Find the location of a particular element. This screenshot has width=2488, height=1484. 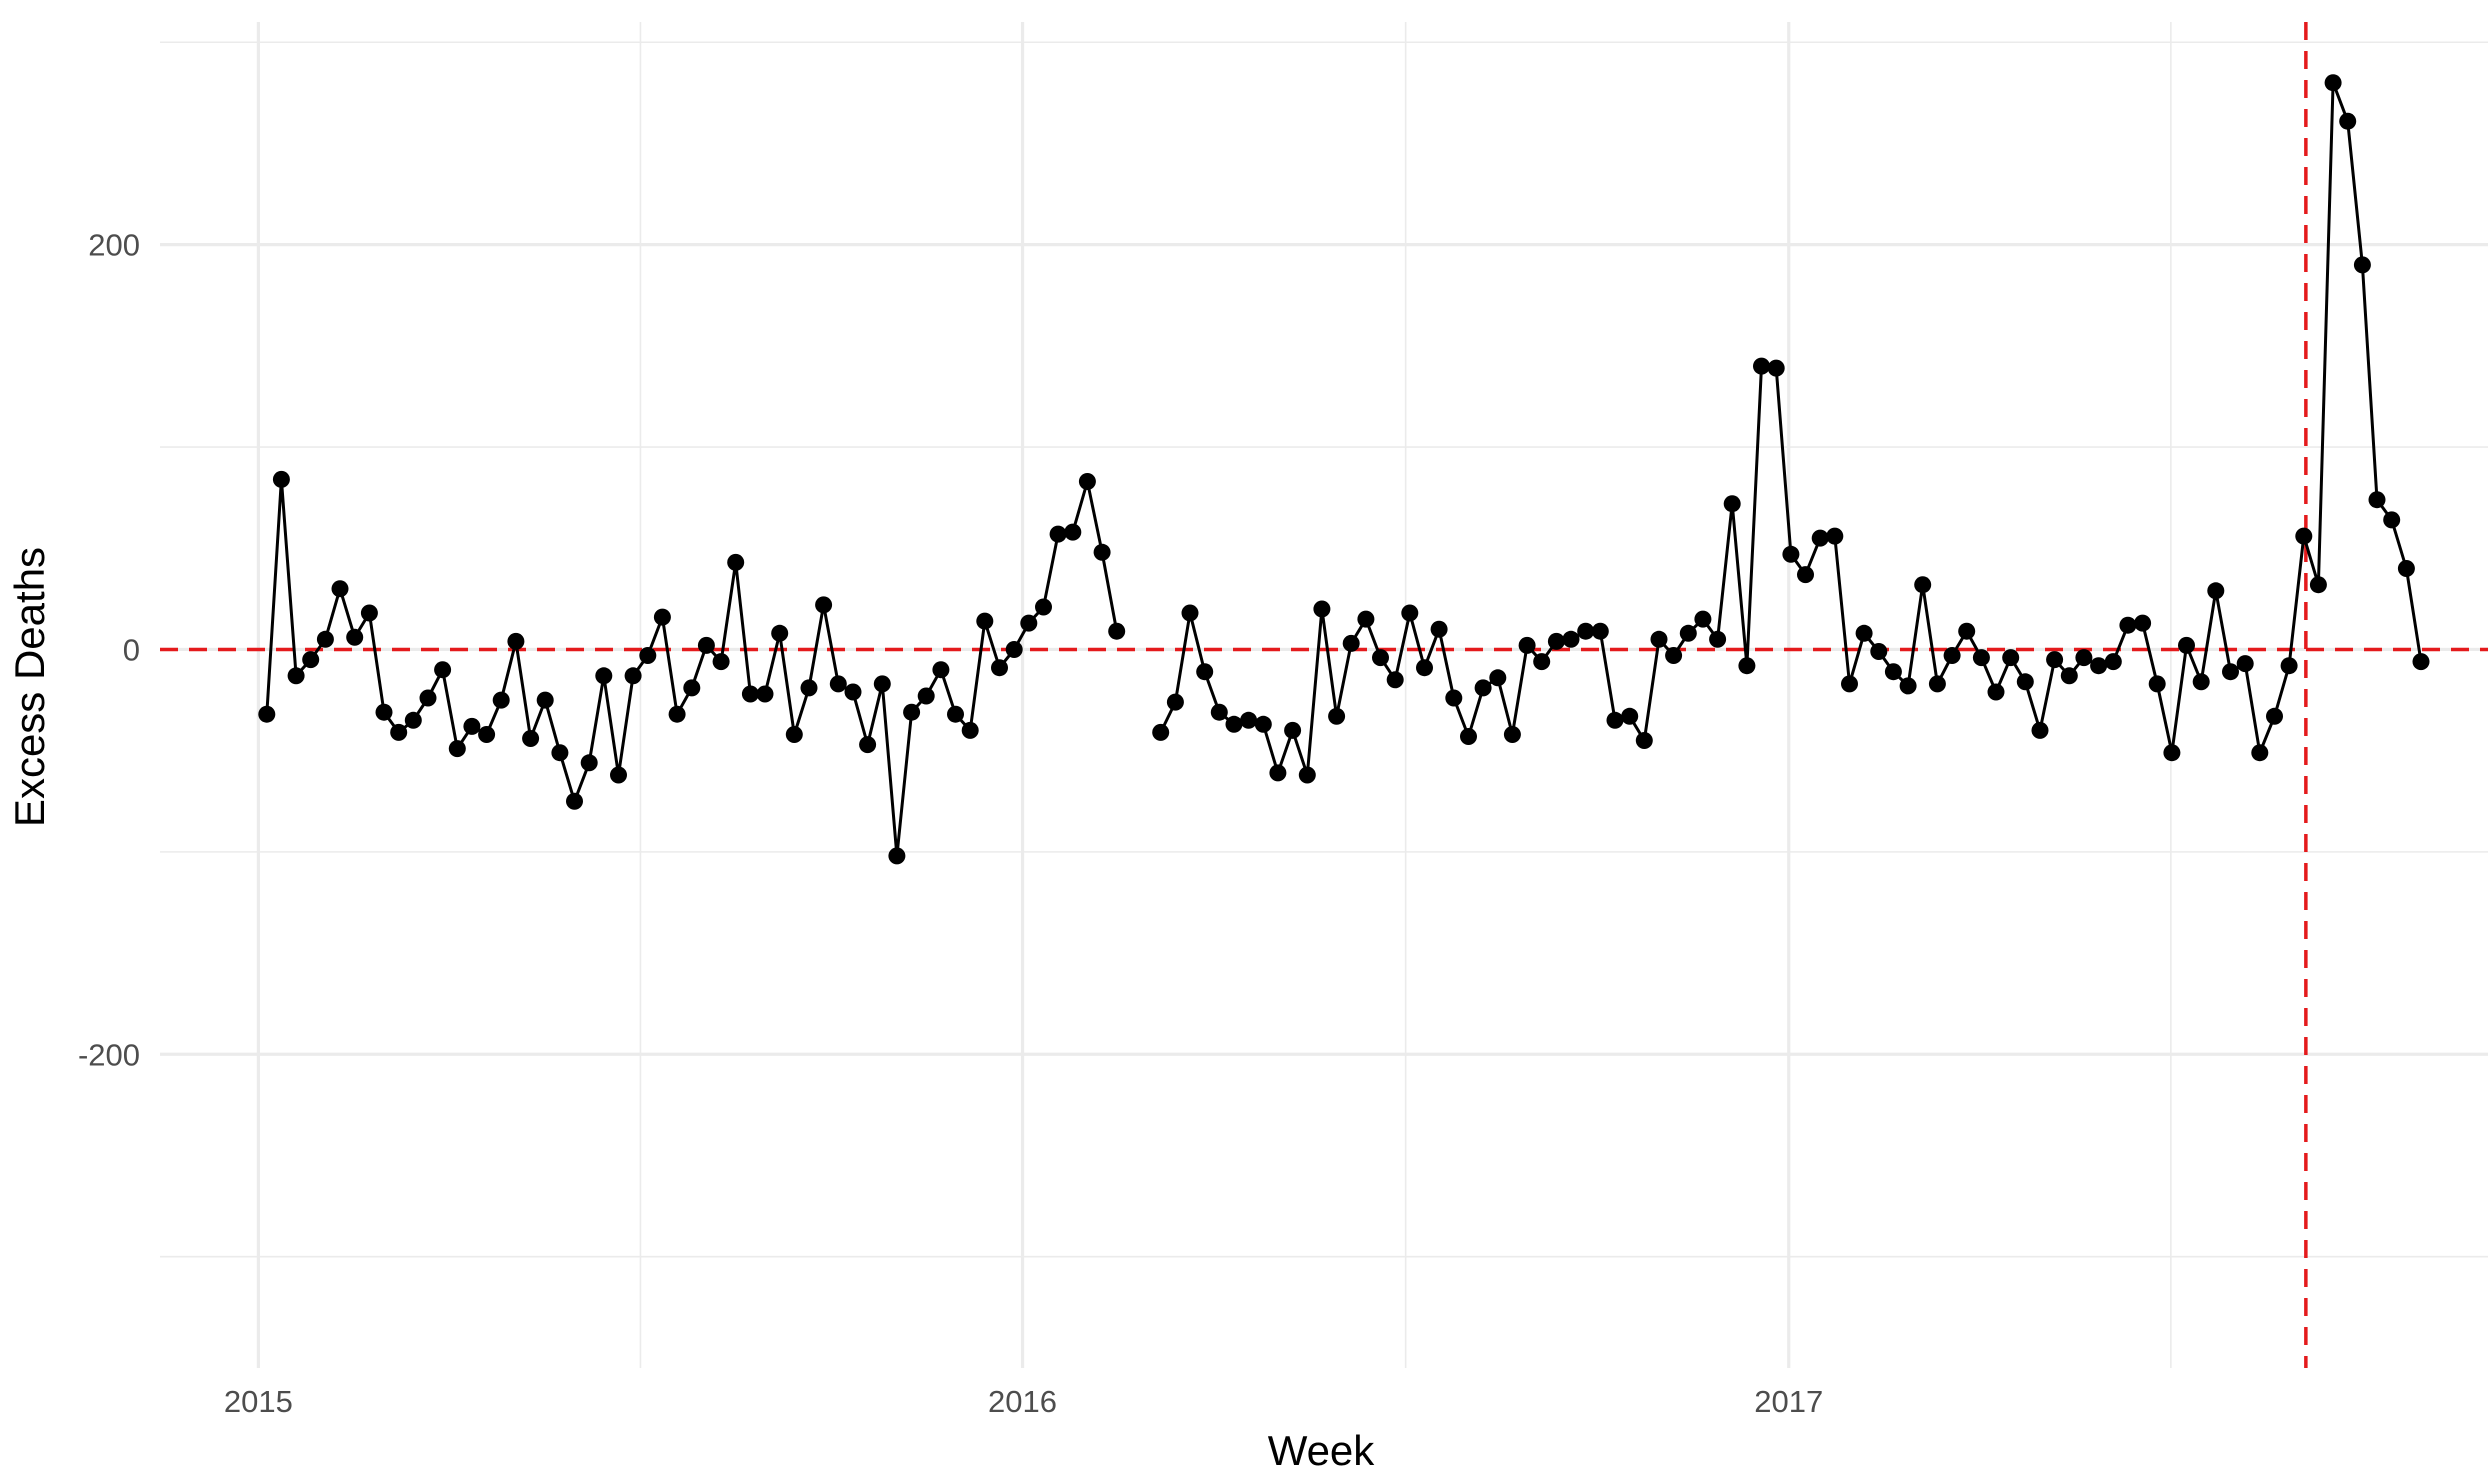

x-tick-label: 2015 is located at coordinates (258, 1401).